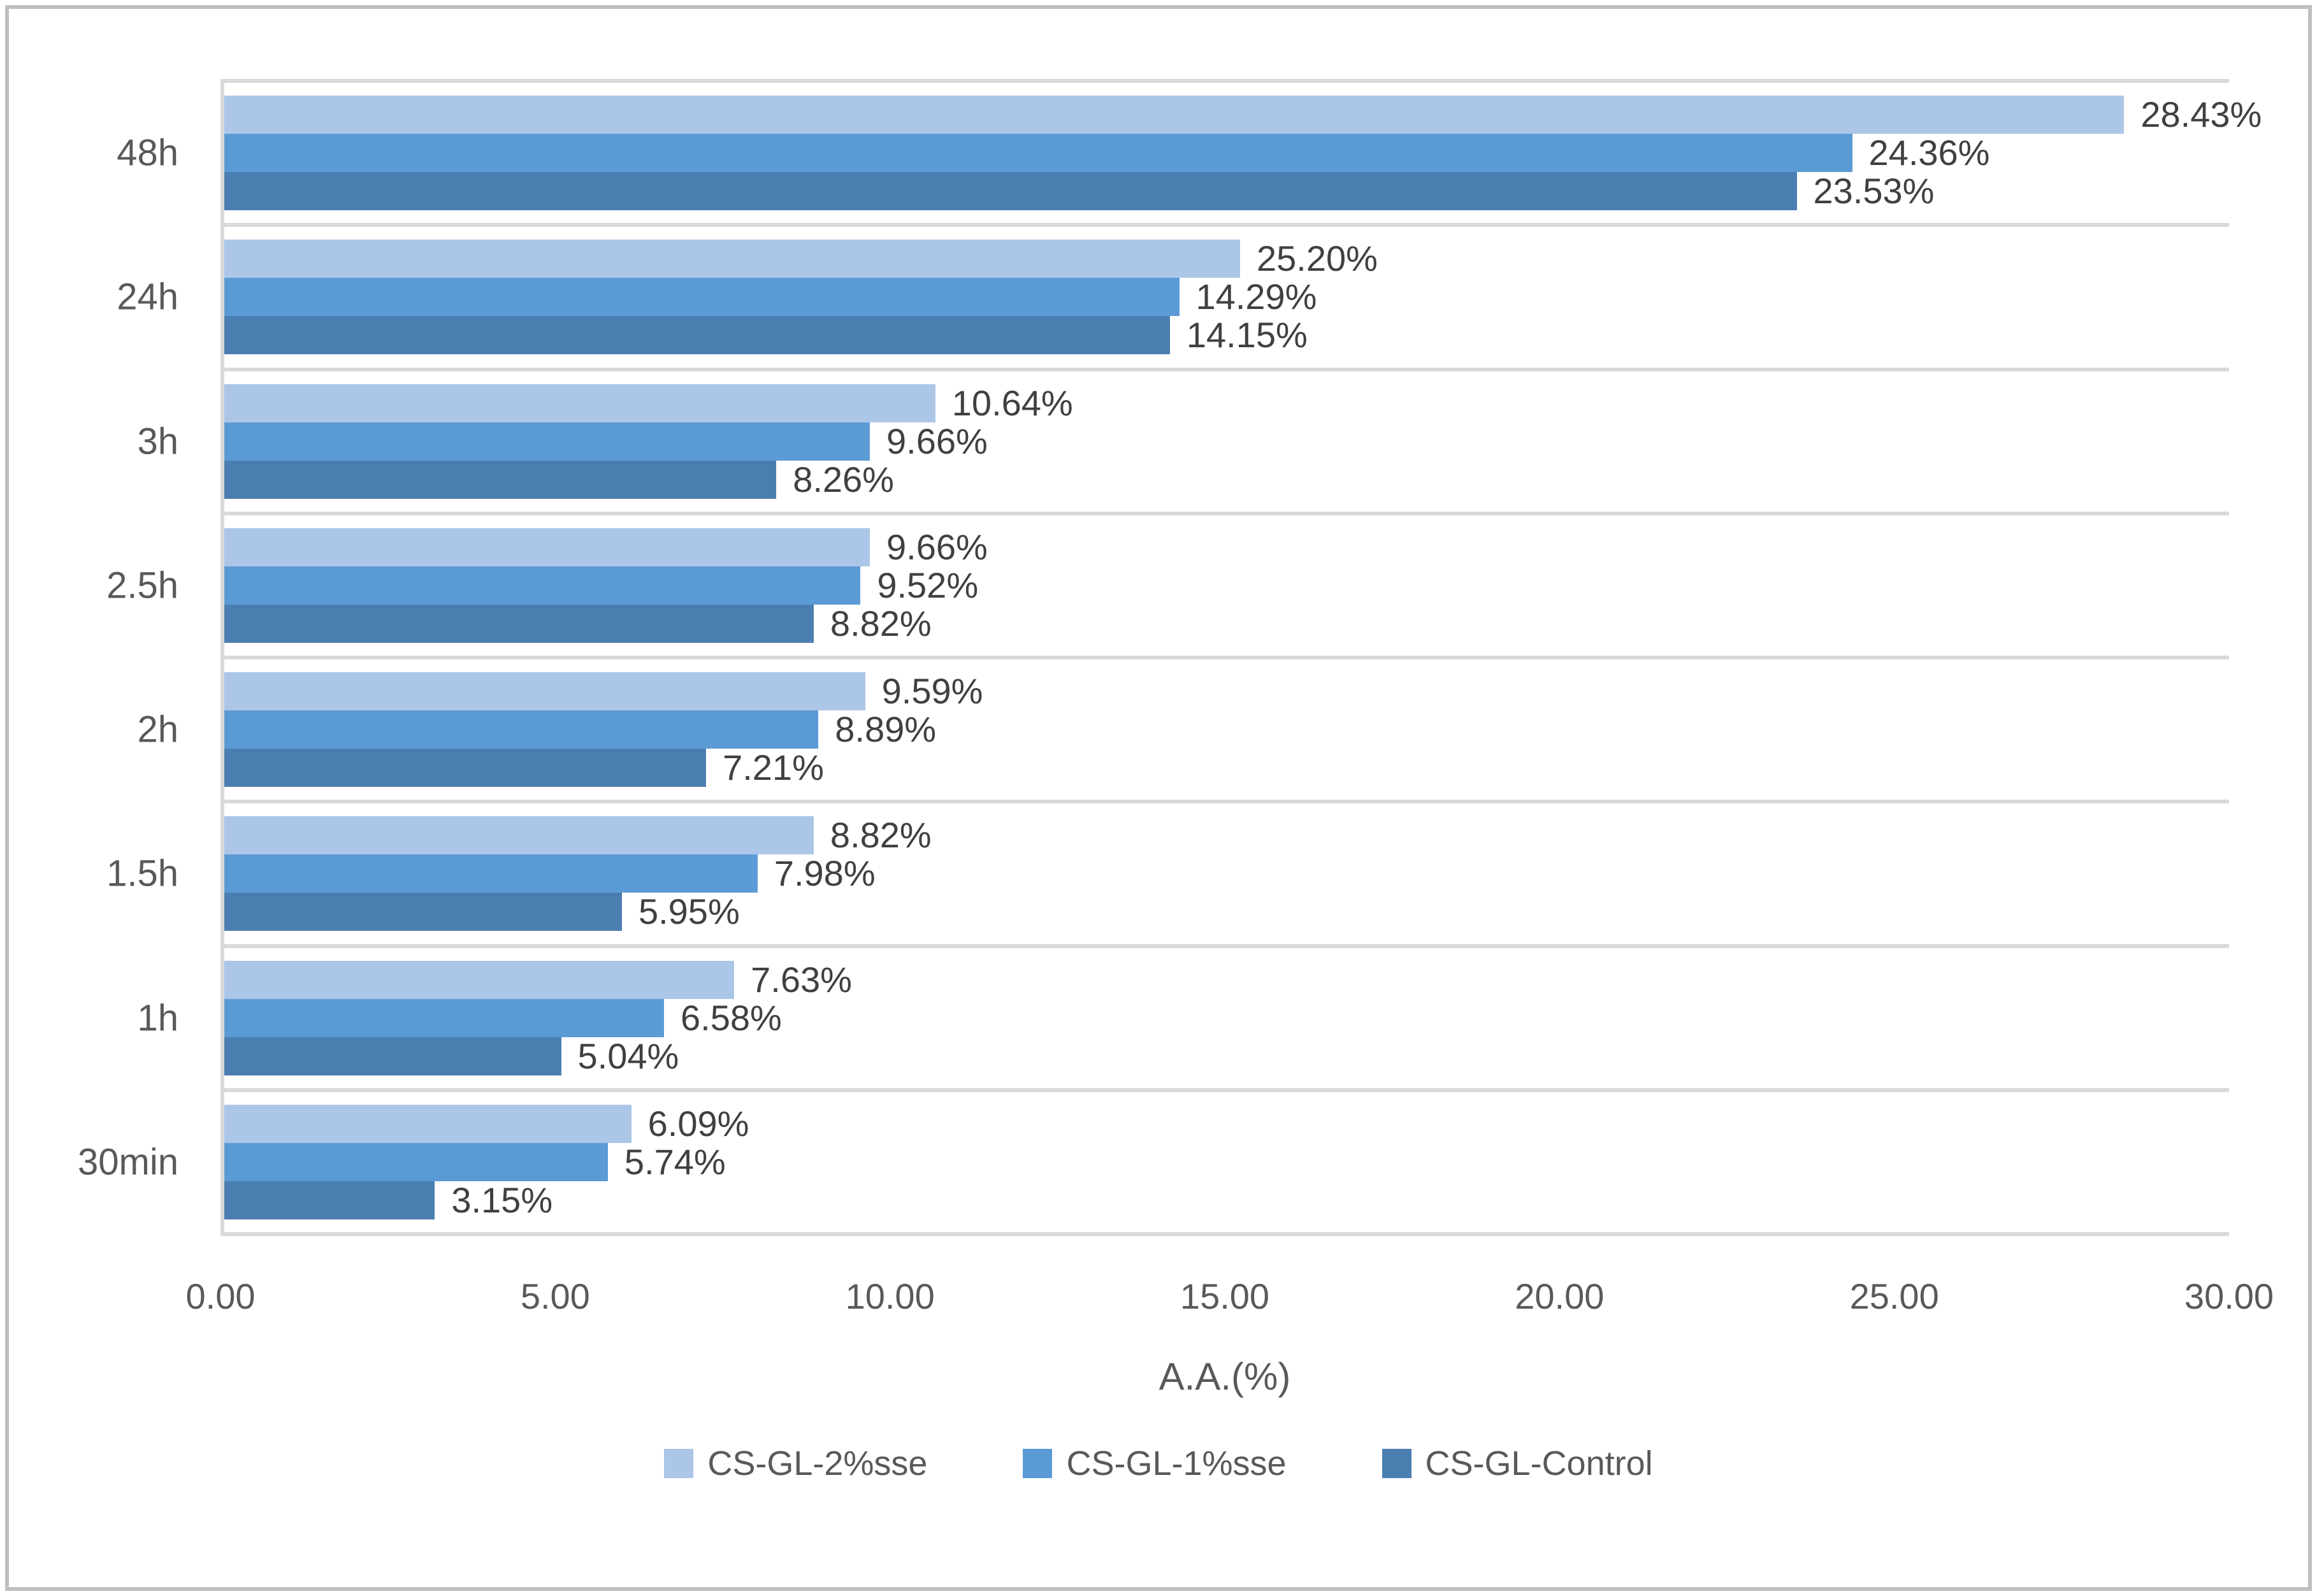 The image size is (2317, 1596). Describe the element at coordinates (157, 729) in the screenshot. I see `category-label: 2h` at that location.